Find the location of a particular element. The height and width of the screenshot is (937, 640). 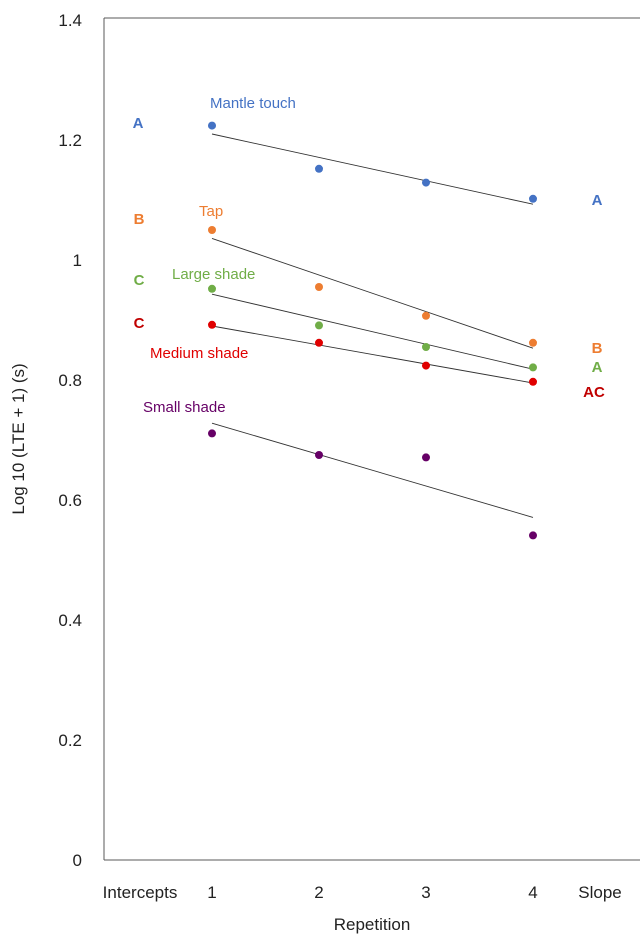

y-tick-label: 0.2 is located at coordinates (70, 740).